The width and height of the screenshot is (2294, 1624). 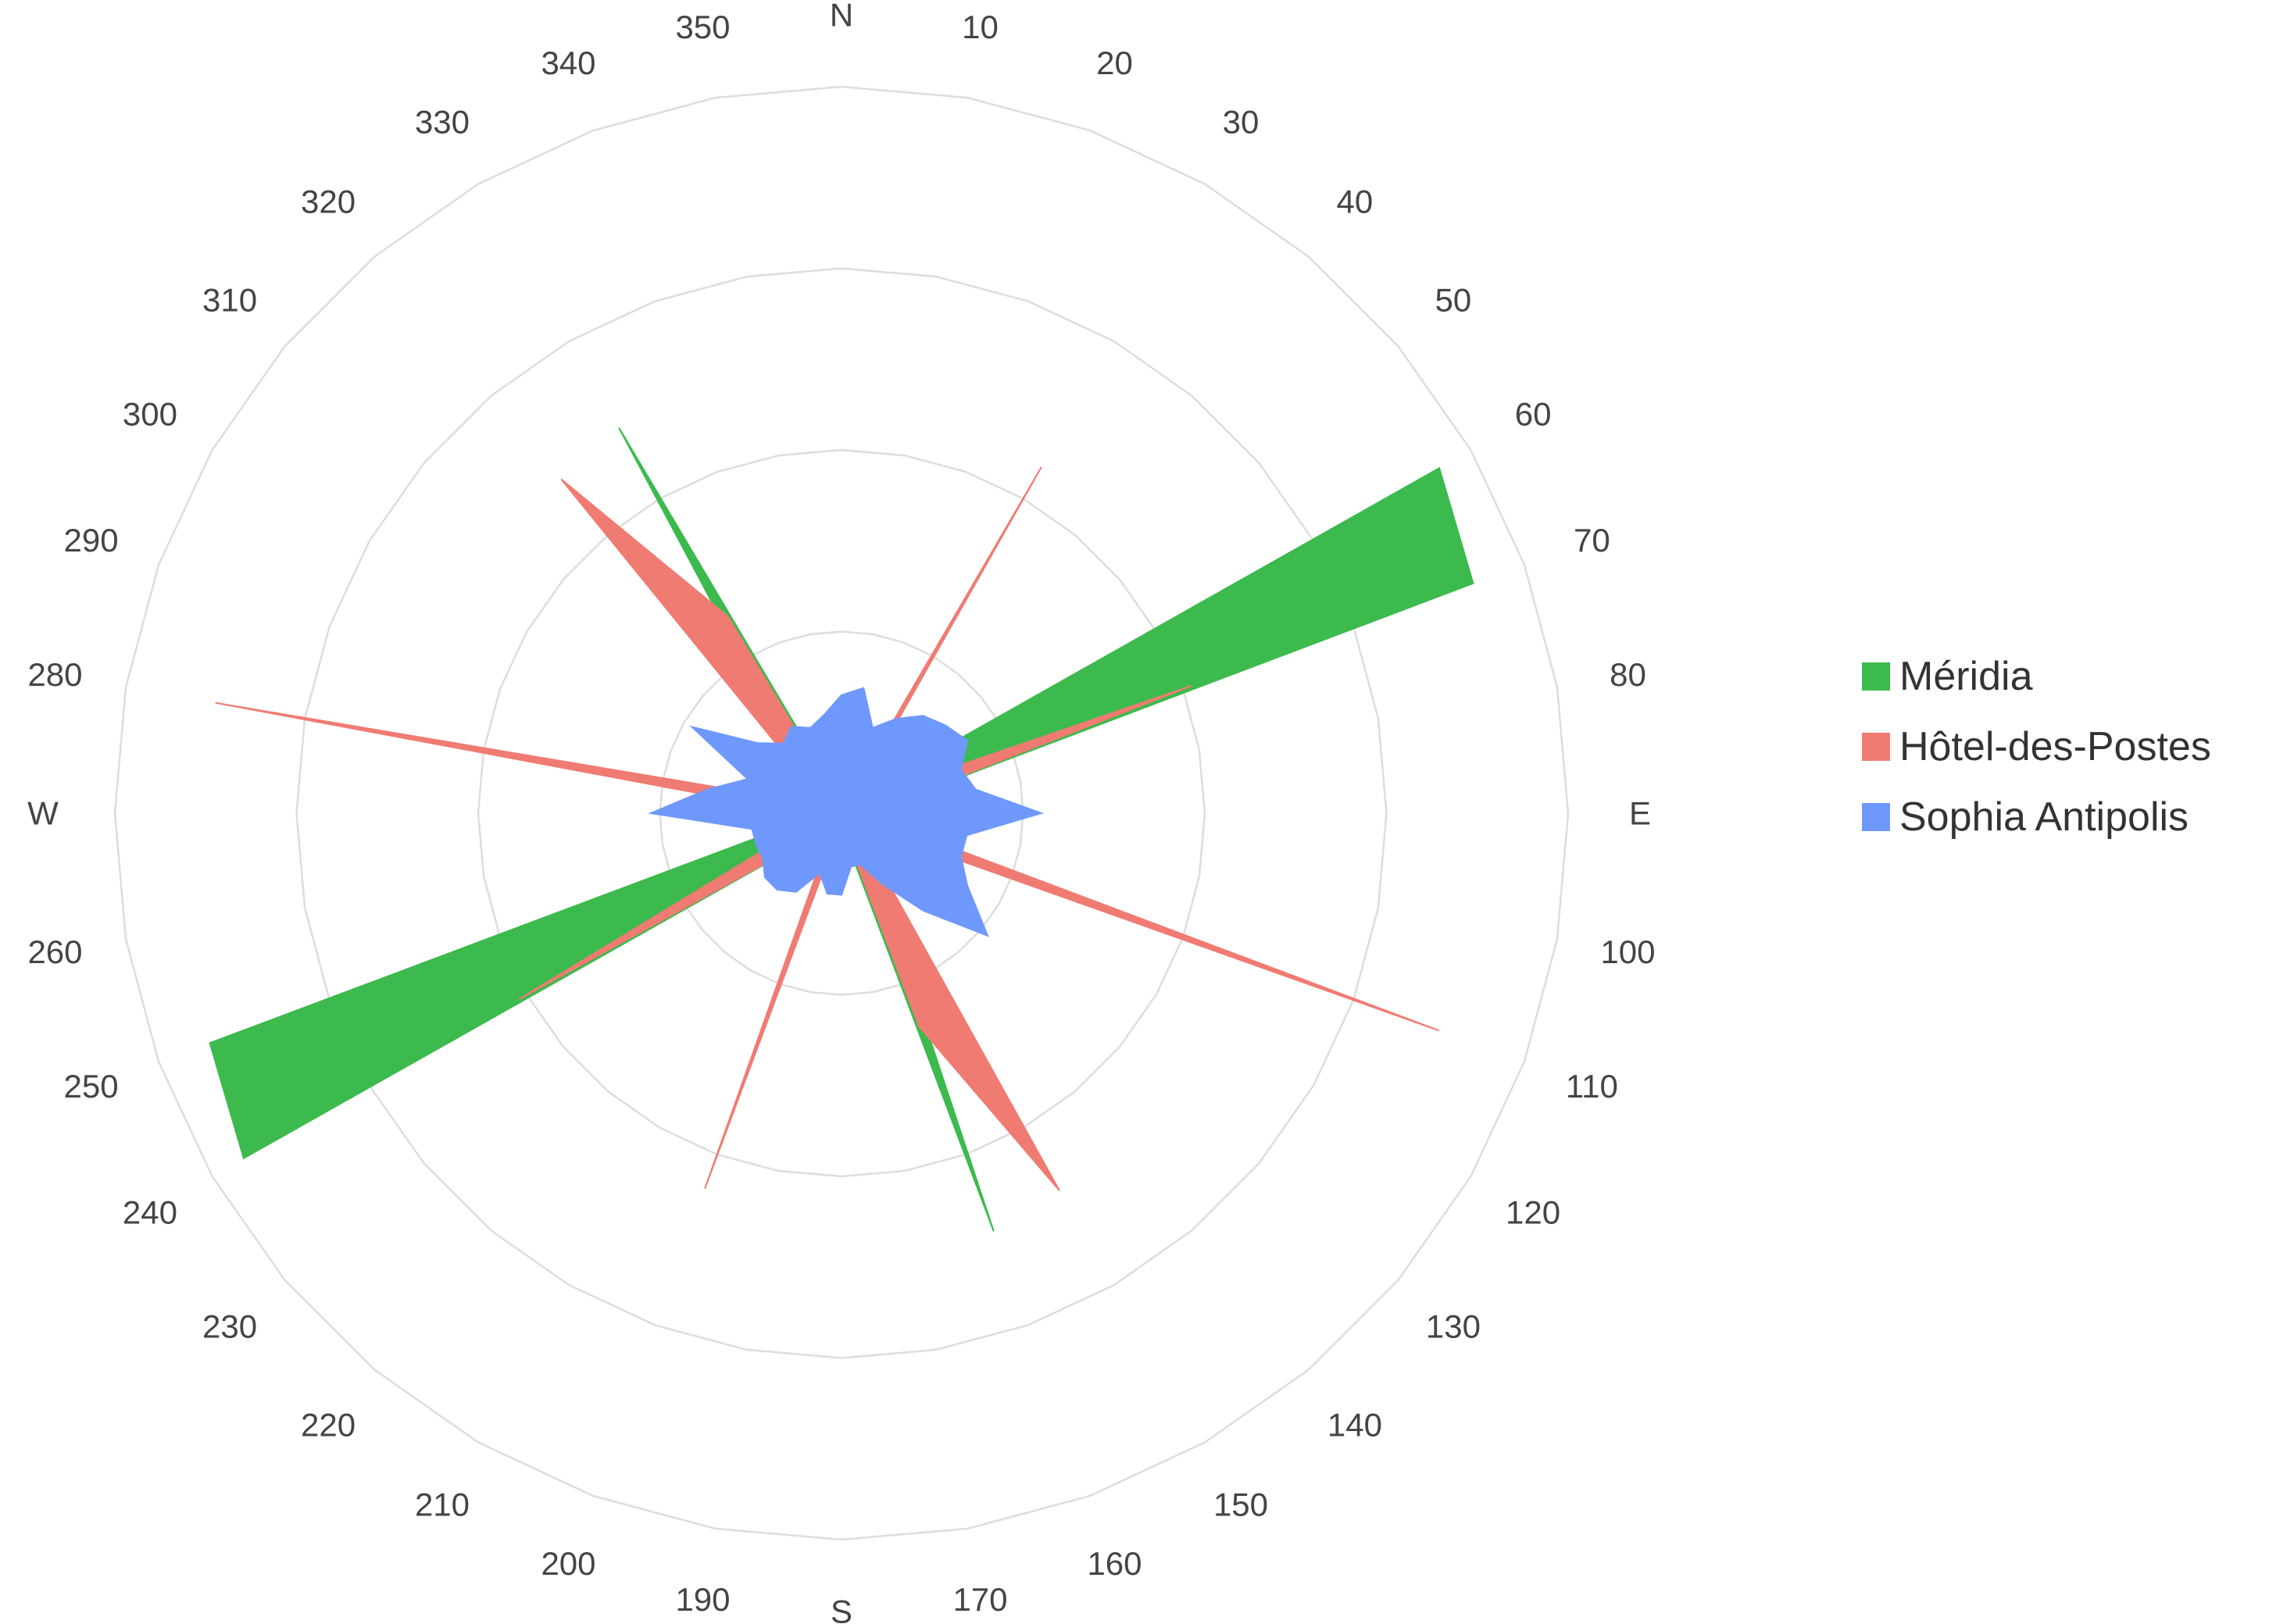 I want to click on angular-tick-label: 330, so click(x=442, y=121).